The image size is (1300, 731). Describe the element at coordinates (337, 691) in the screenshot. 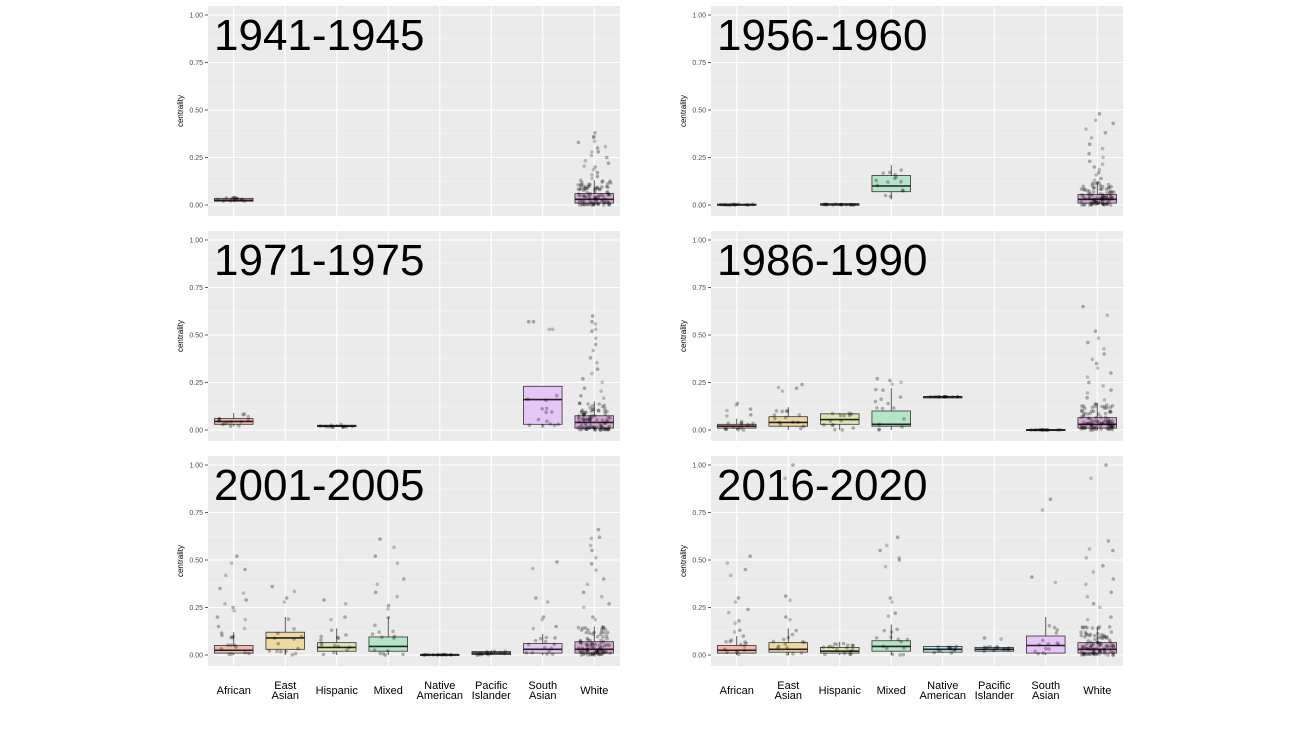

I see `x-tick-label: Hispanic` at that location.